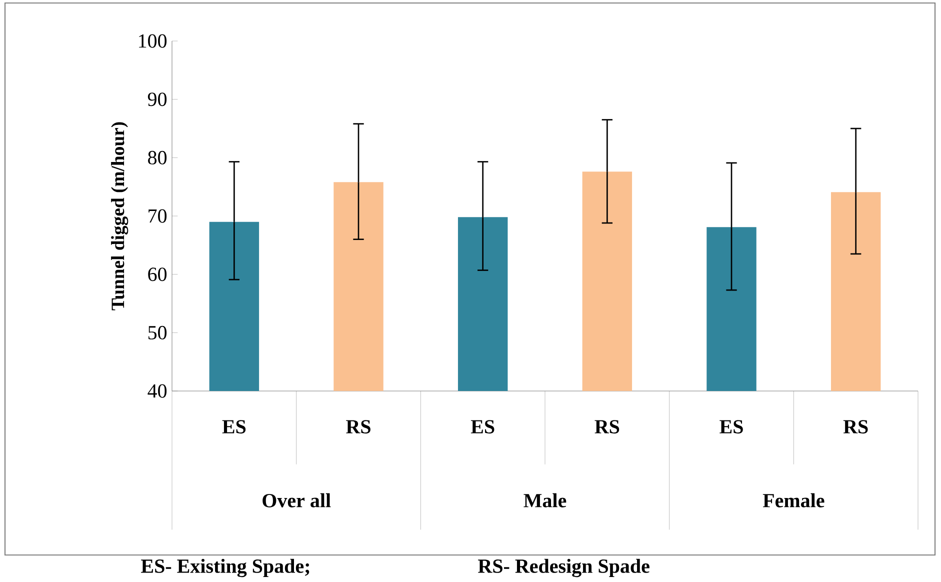 The width and height of the screenshot is (941, 582). What do you see at coordinates (157, 391) in the screenshot?
I see `y-tick-label: 40` at bounding box center [157, 391].